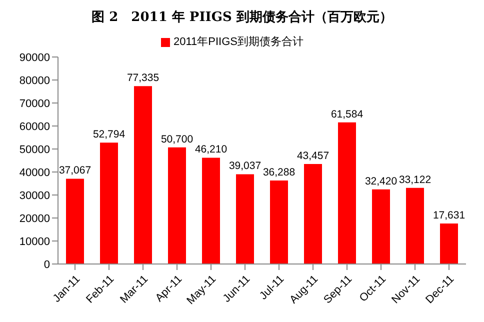 This screenshot has height=322, width=484. I want to click on y-tick-label: 10000, so click(34, 242).